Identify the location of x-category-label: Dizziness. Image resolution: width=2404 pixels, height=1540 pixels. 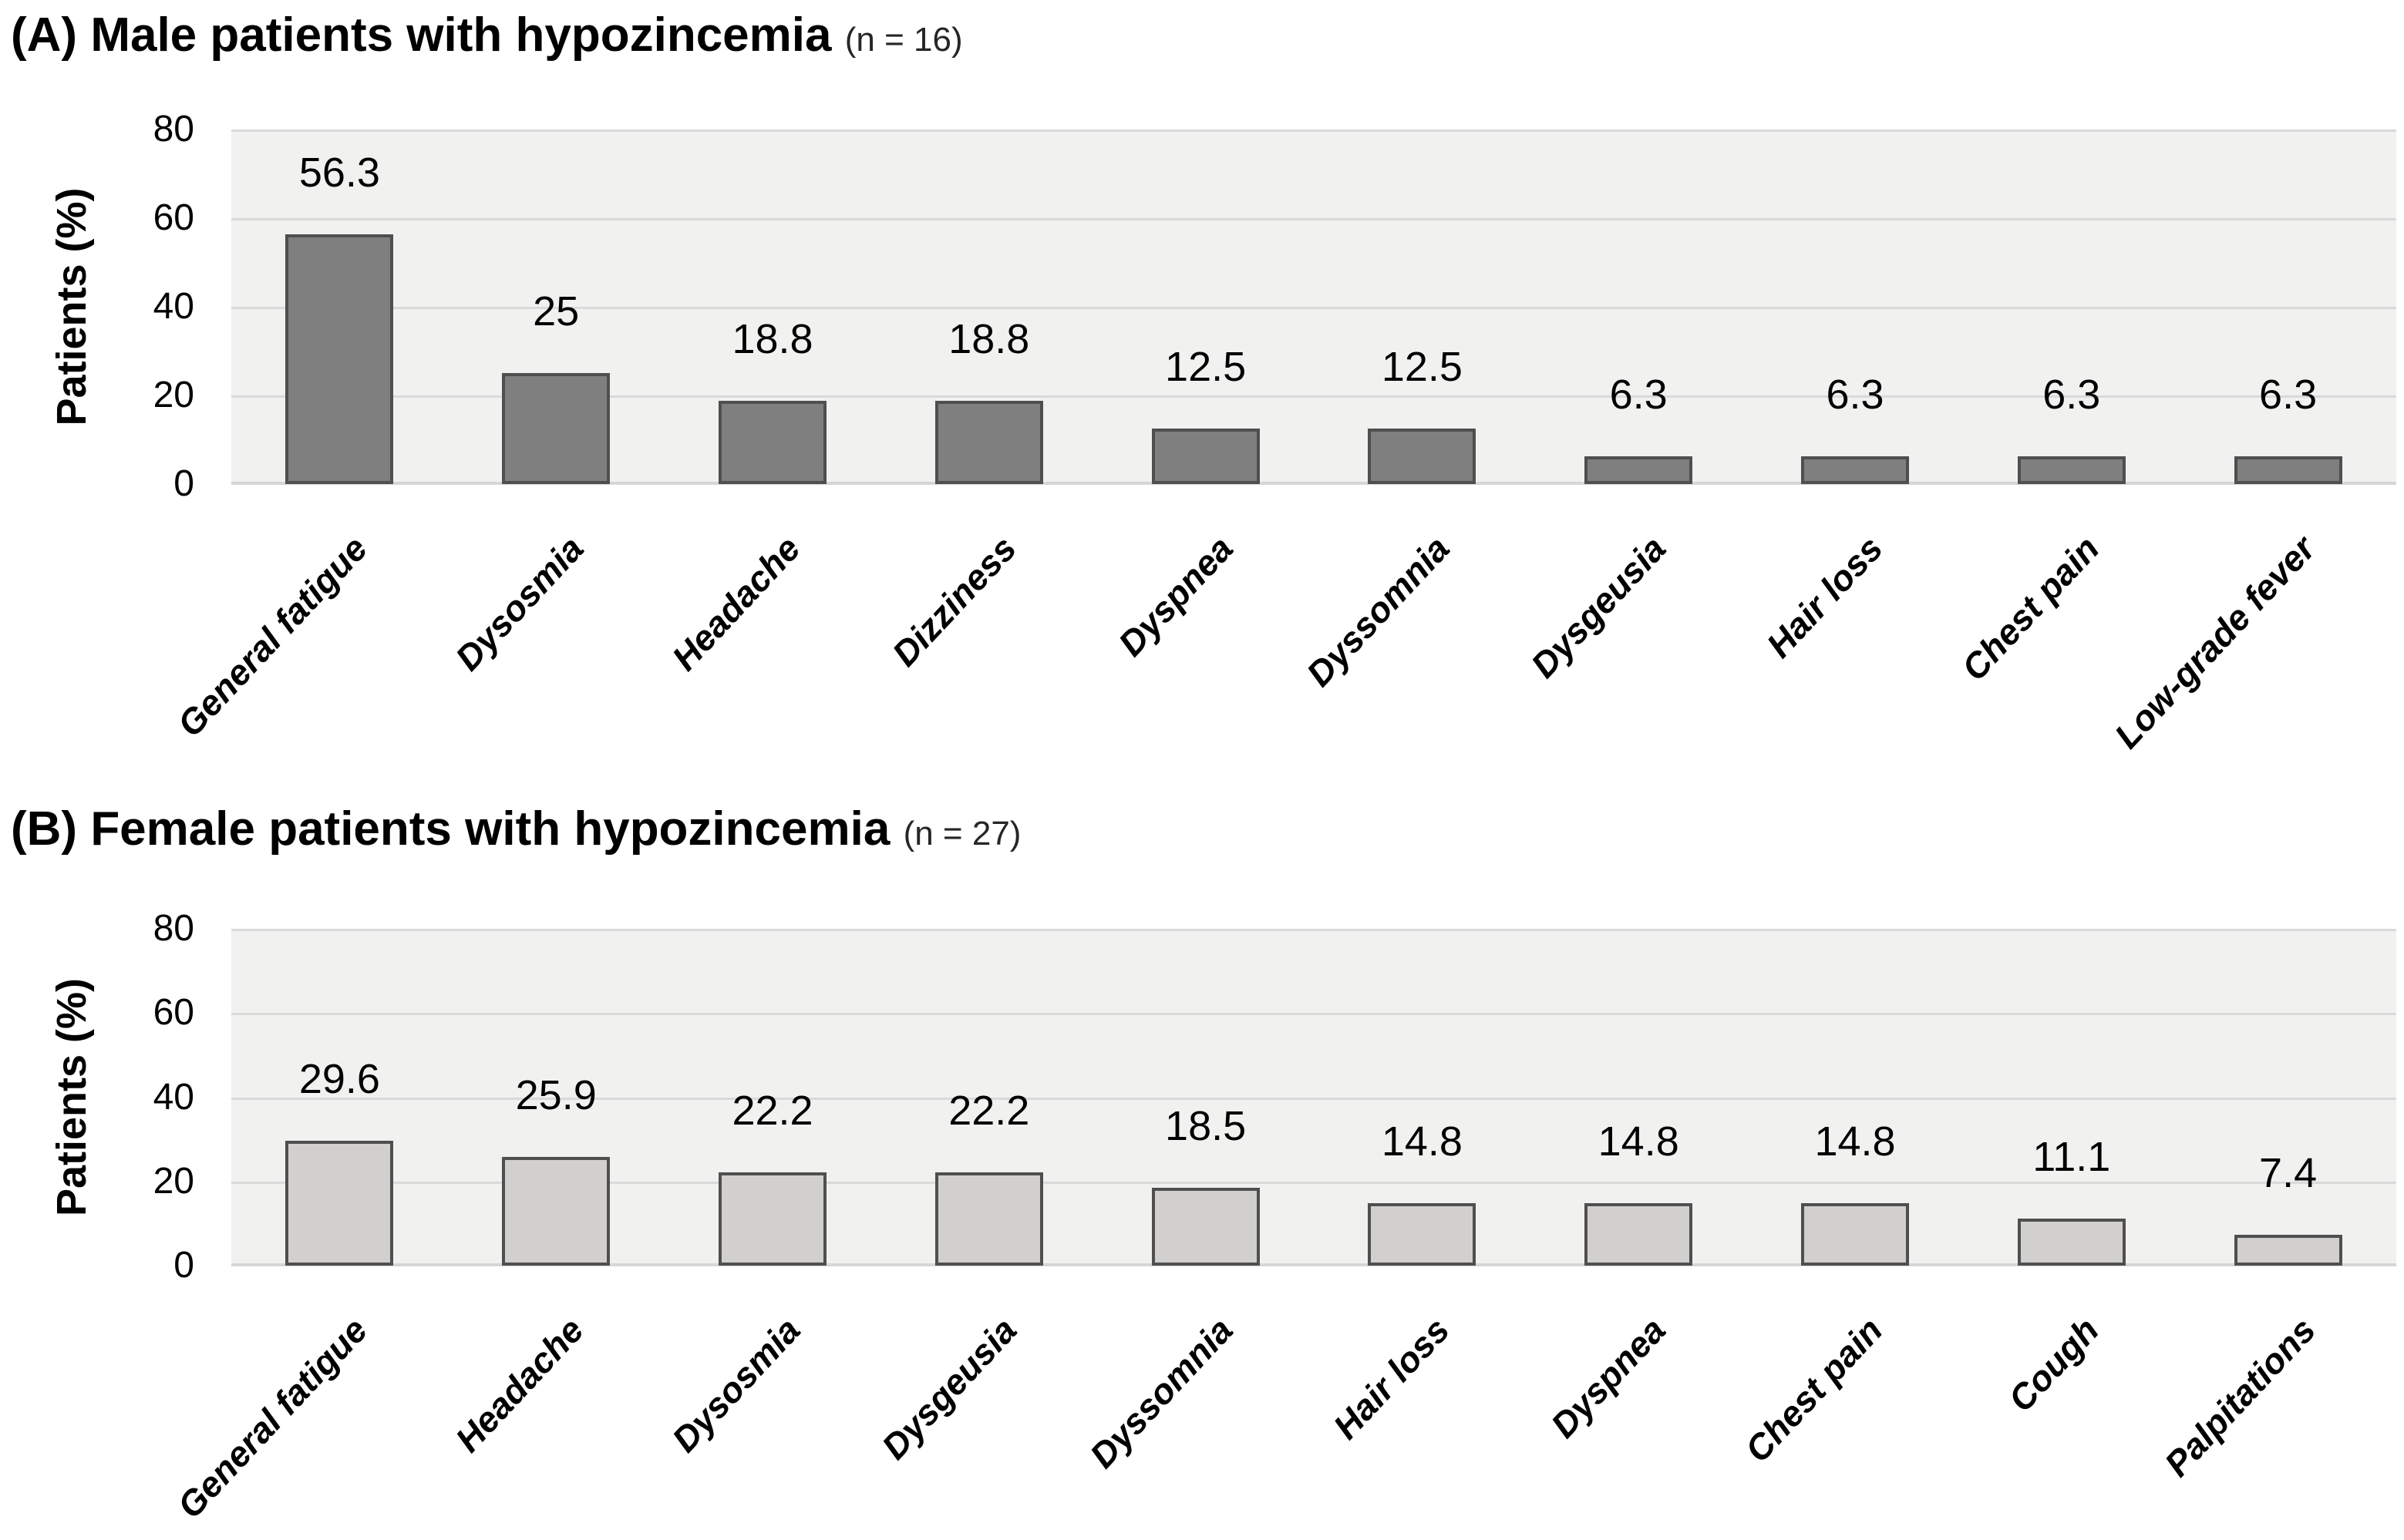
(954, 601).